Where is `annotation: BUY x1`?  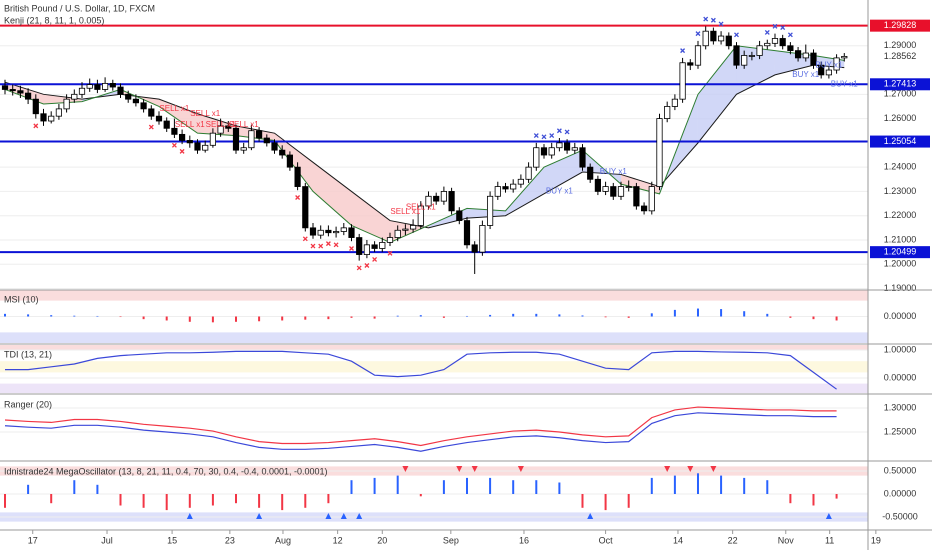 annotation: BUY x1 is located at coordinates (560, 191).